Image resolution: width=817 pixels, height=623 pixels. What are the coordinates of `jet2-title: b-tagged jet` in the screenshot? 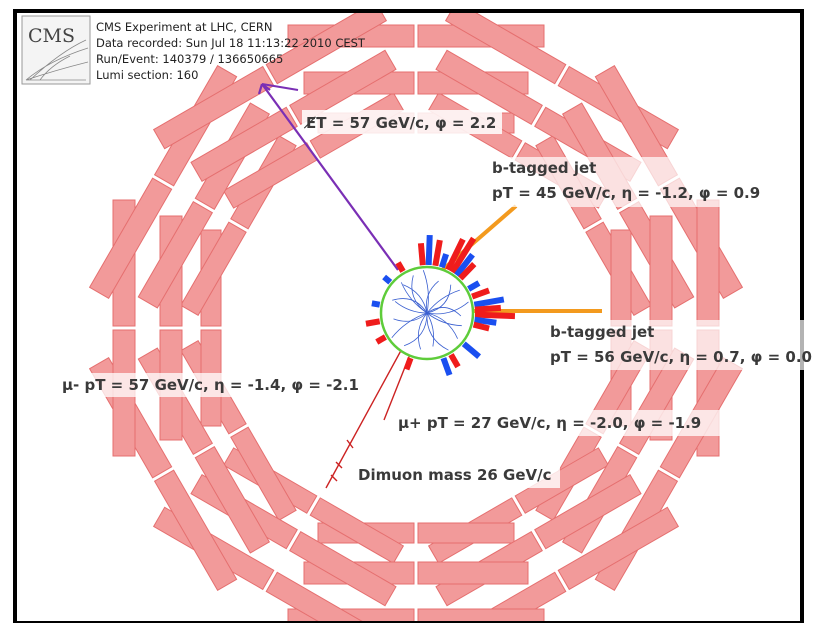 It's located at (602, 332).